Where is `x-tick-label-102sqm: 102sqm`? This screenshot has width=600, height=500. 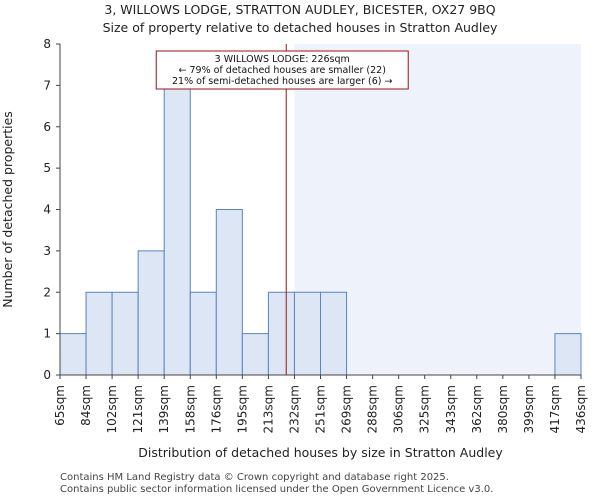 x-tick-label-102sqm: 102sqm is located at coordinates (112, 409).